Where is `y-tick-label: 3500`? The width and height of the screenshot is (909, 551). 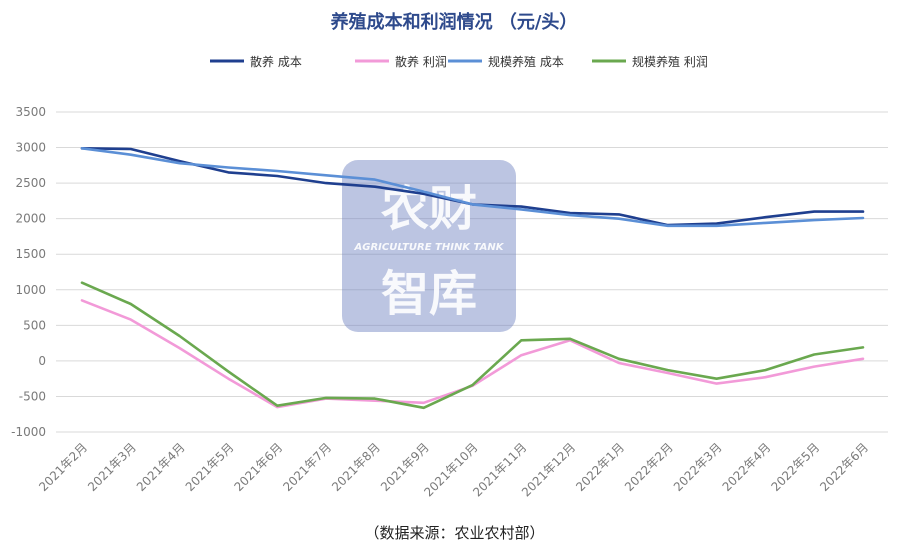
y-tick-label: 3500 is located at coordinates (30, 112).